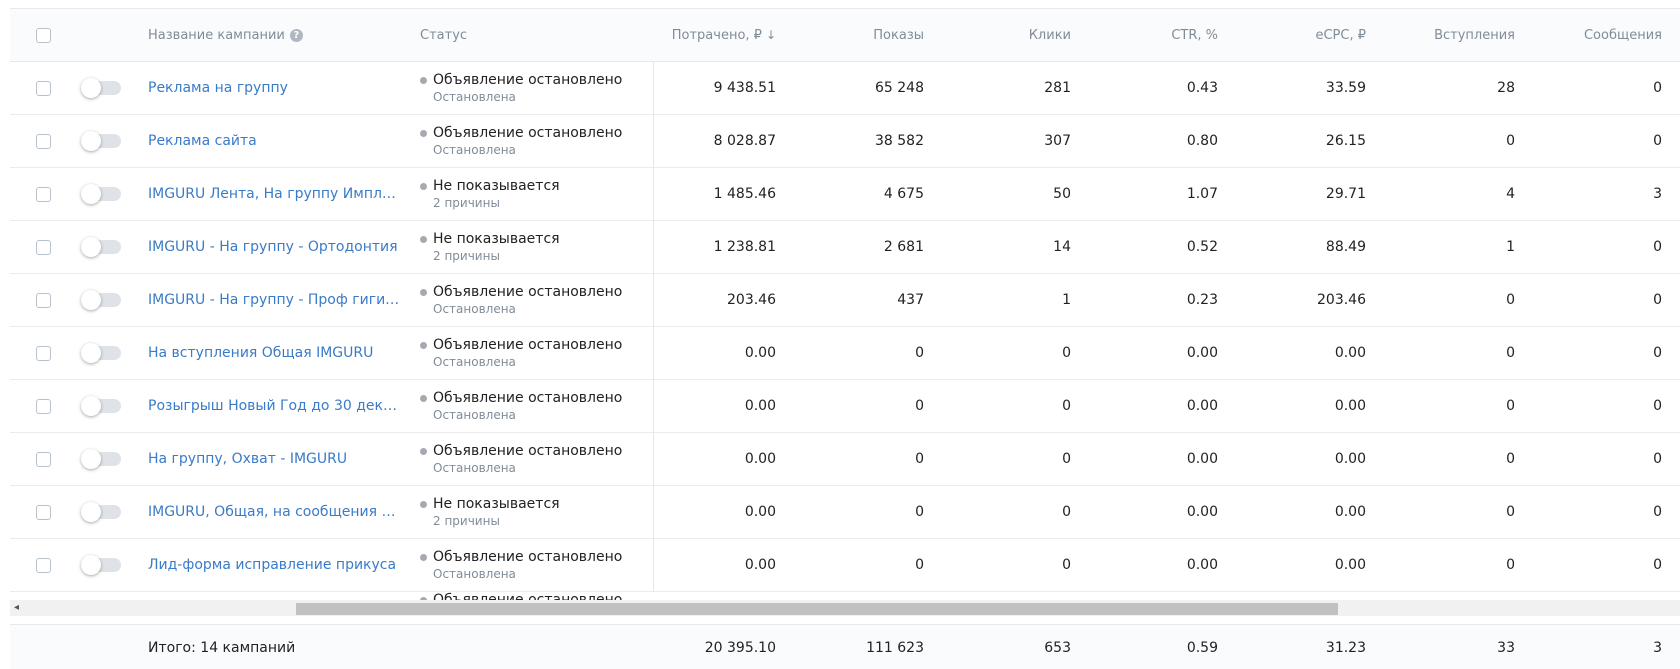  What do you see at coordinates (817, 609) in the screenshot?
I see `scrollbar-thumb` at bounding box center [817, 609].